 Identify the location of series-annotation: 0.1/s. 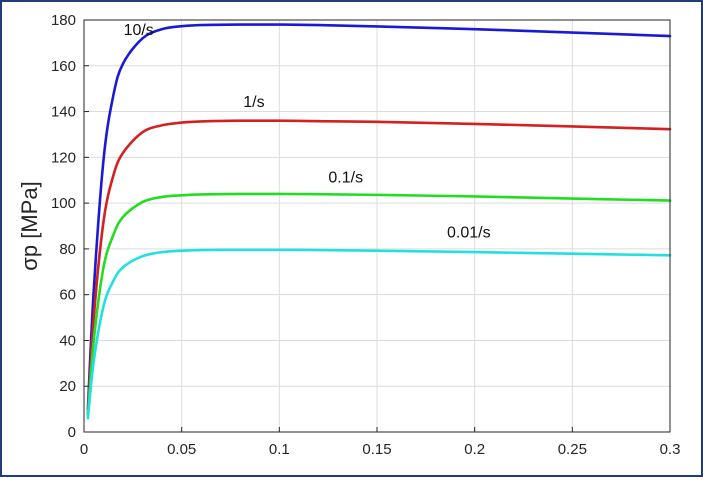
(345, 178).